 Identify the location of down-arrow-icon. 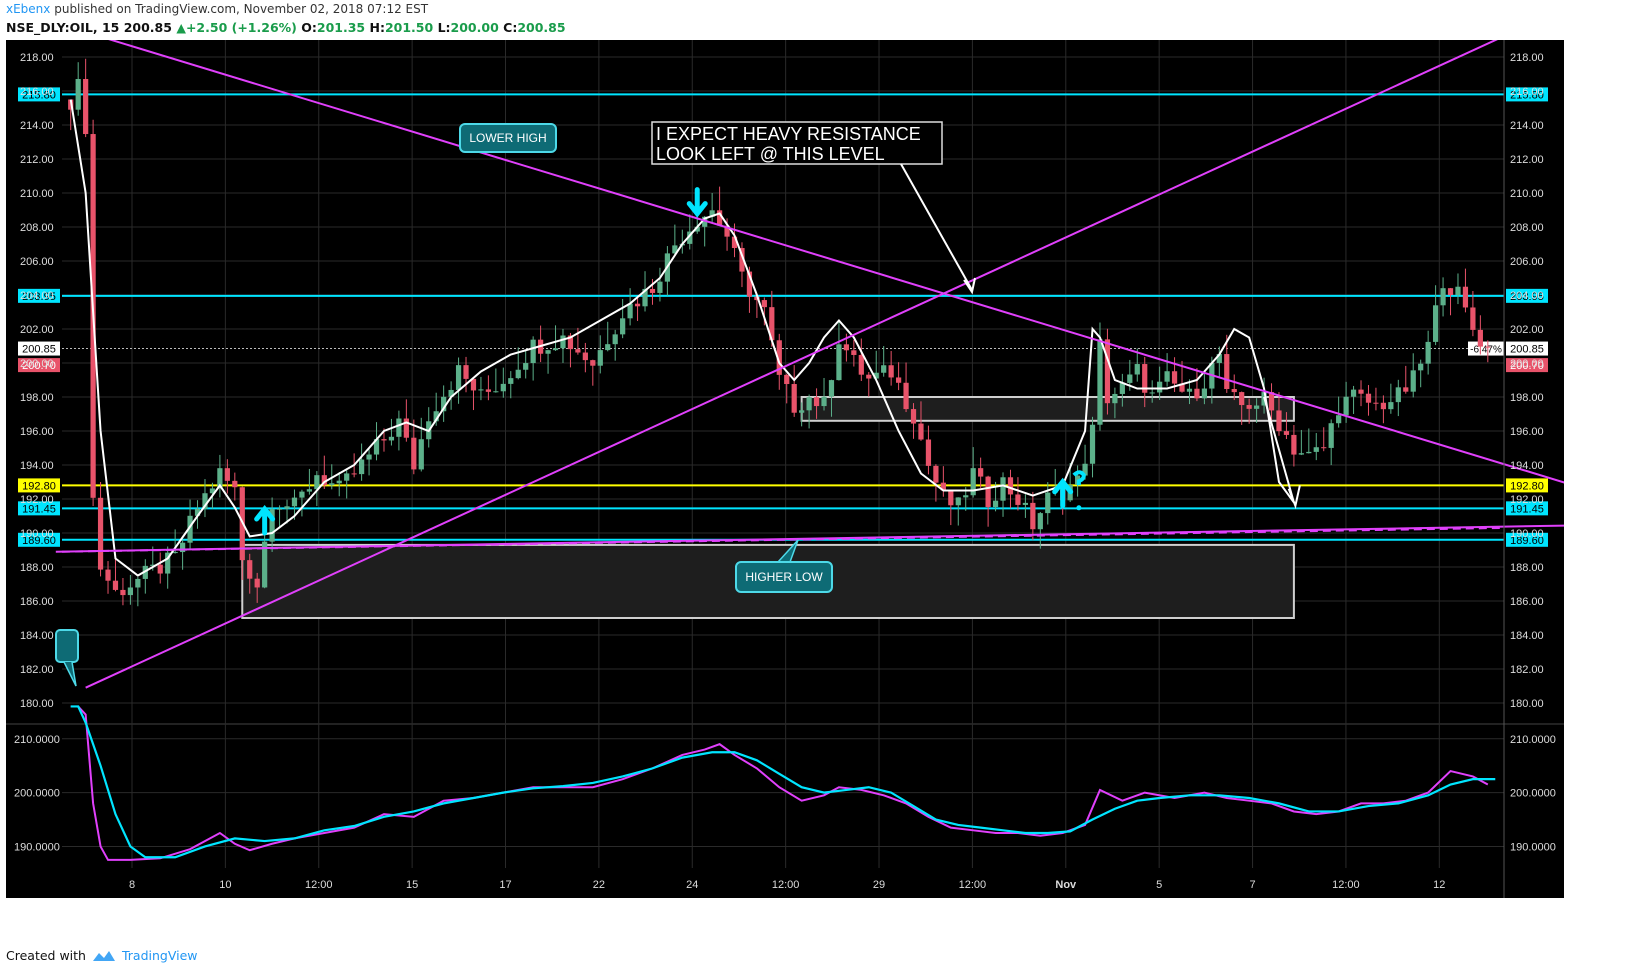
(697, 202).